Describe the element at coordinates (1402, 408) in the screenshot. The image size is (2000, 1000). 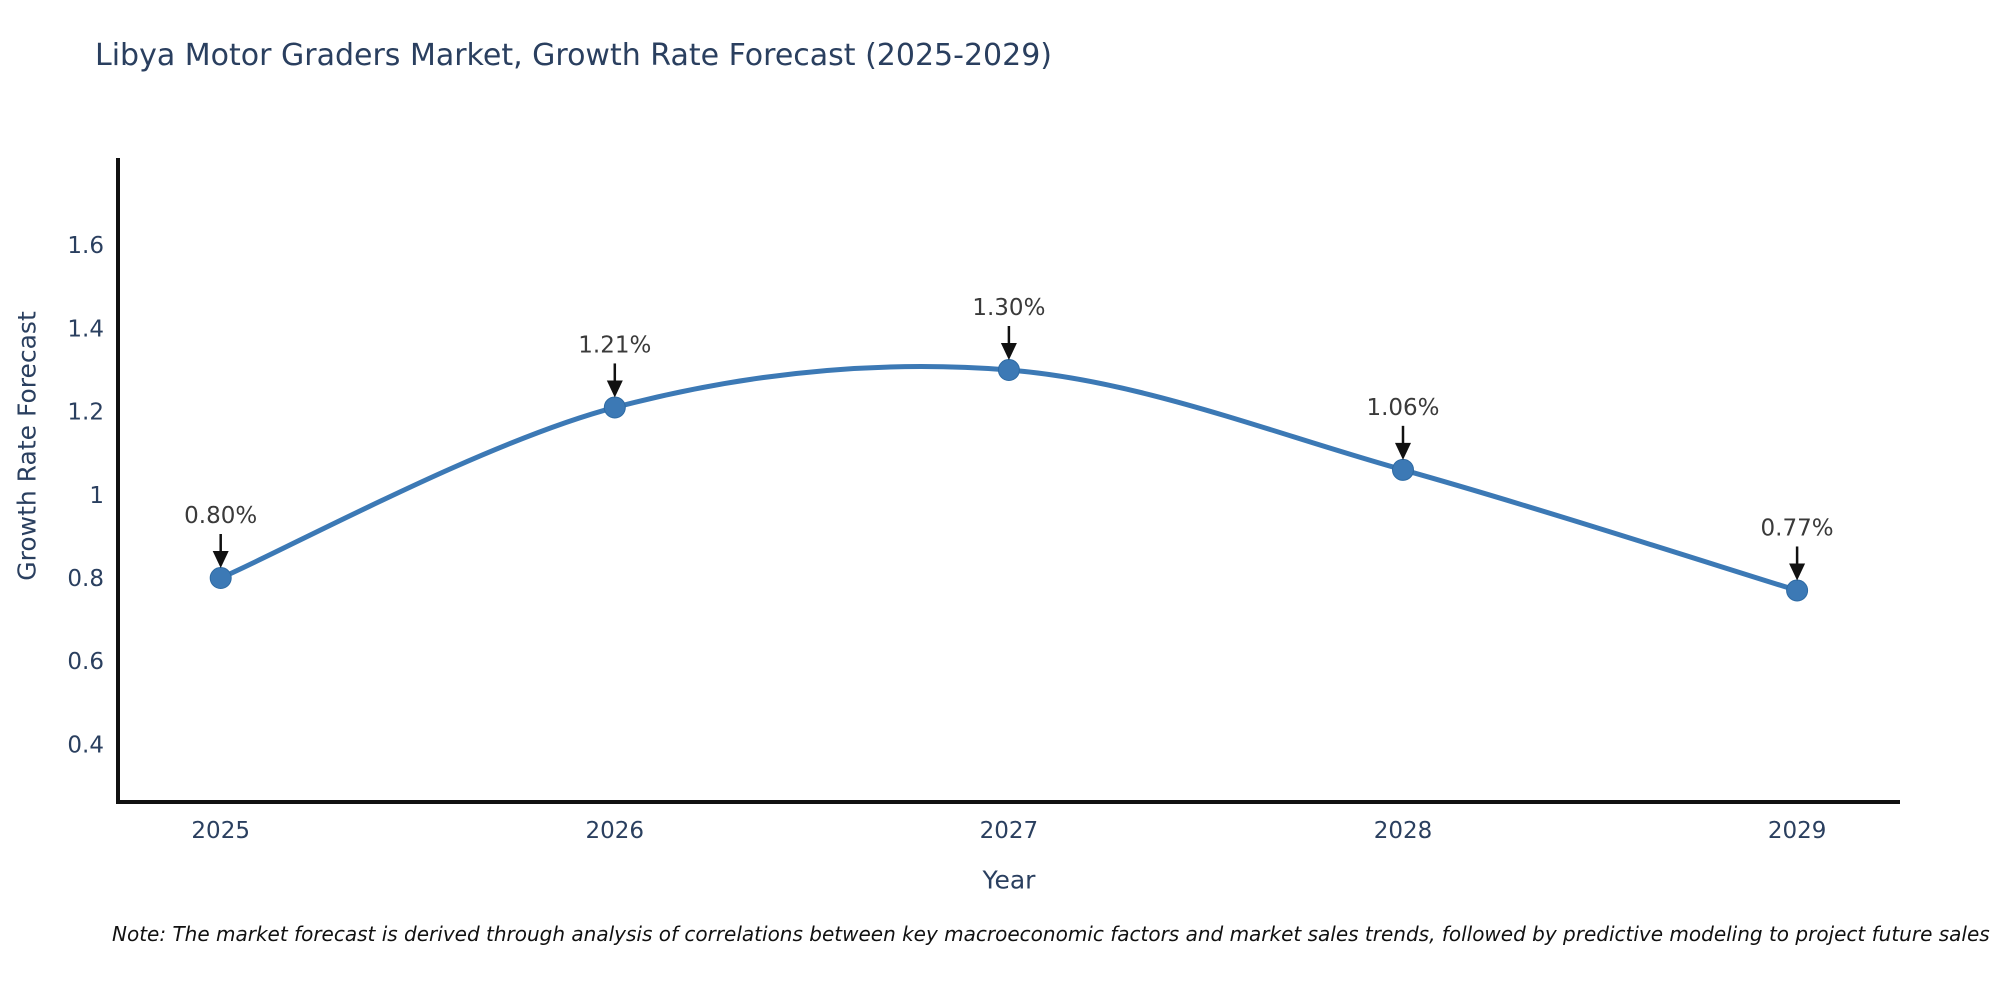
I see `annotation-label: 1.06%` at that location.